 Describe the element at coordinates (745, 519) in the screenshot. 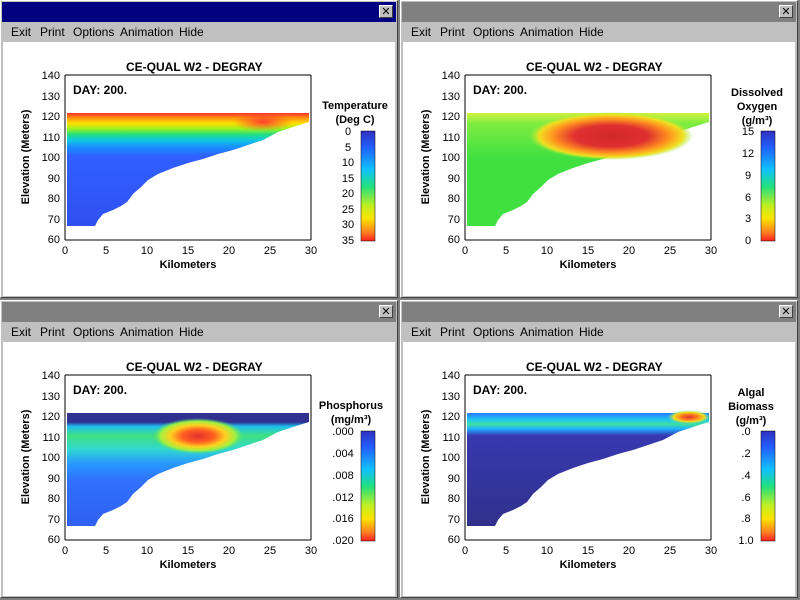

I see `colorbar-tick: .8` at that location.